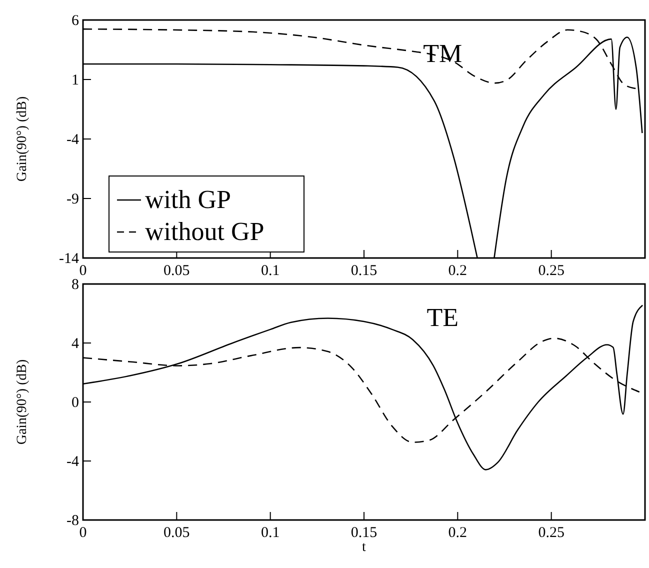 The height and width of the screenshot is (568, 649). I want to click on legend-label: with GP, so click(188, 199).